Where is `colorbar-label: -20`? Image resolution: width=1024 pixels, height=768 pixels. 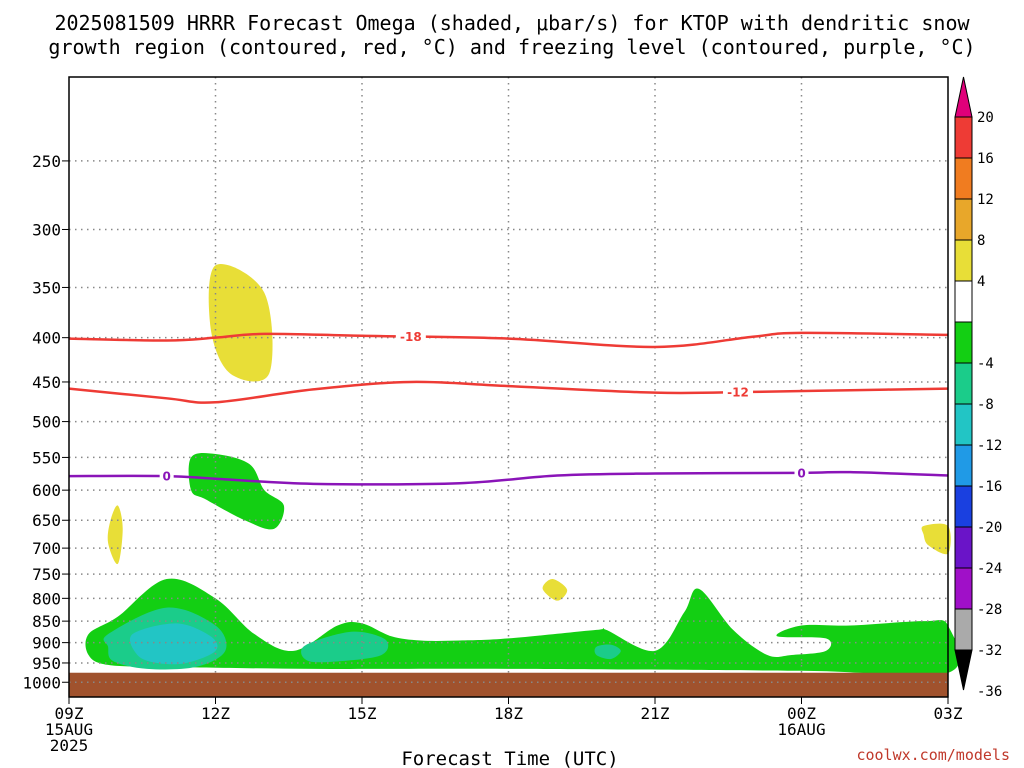
colorbar-label: -20 is located at coordinates (989, 528).